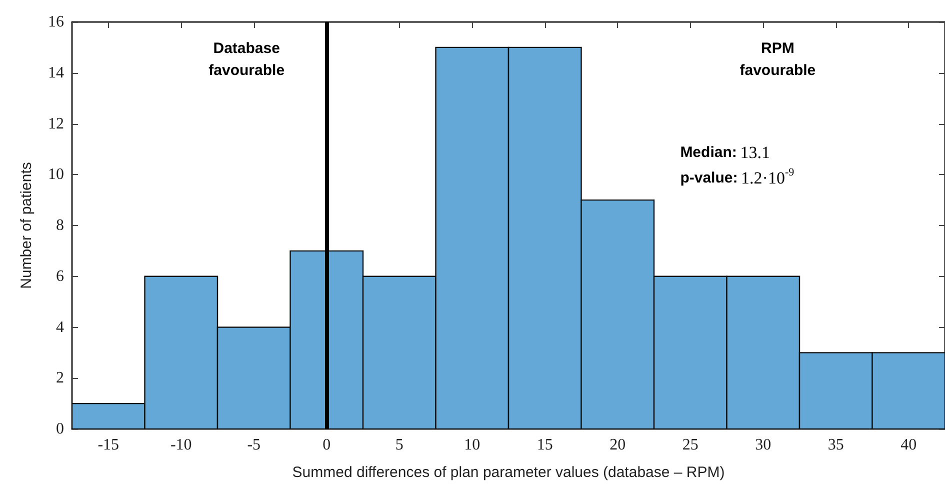  I want to click on y-tick-label: 16, so click(56, 22).